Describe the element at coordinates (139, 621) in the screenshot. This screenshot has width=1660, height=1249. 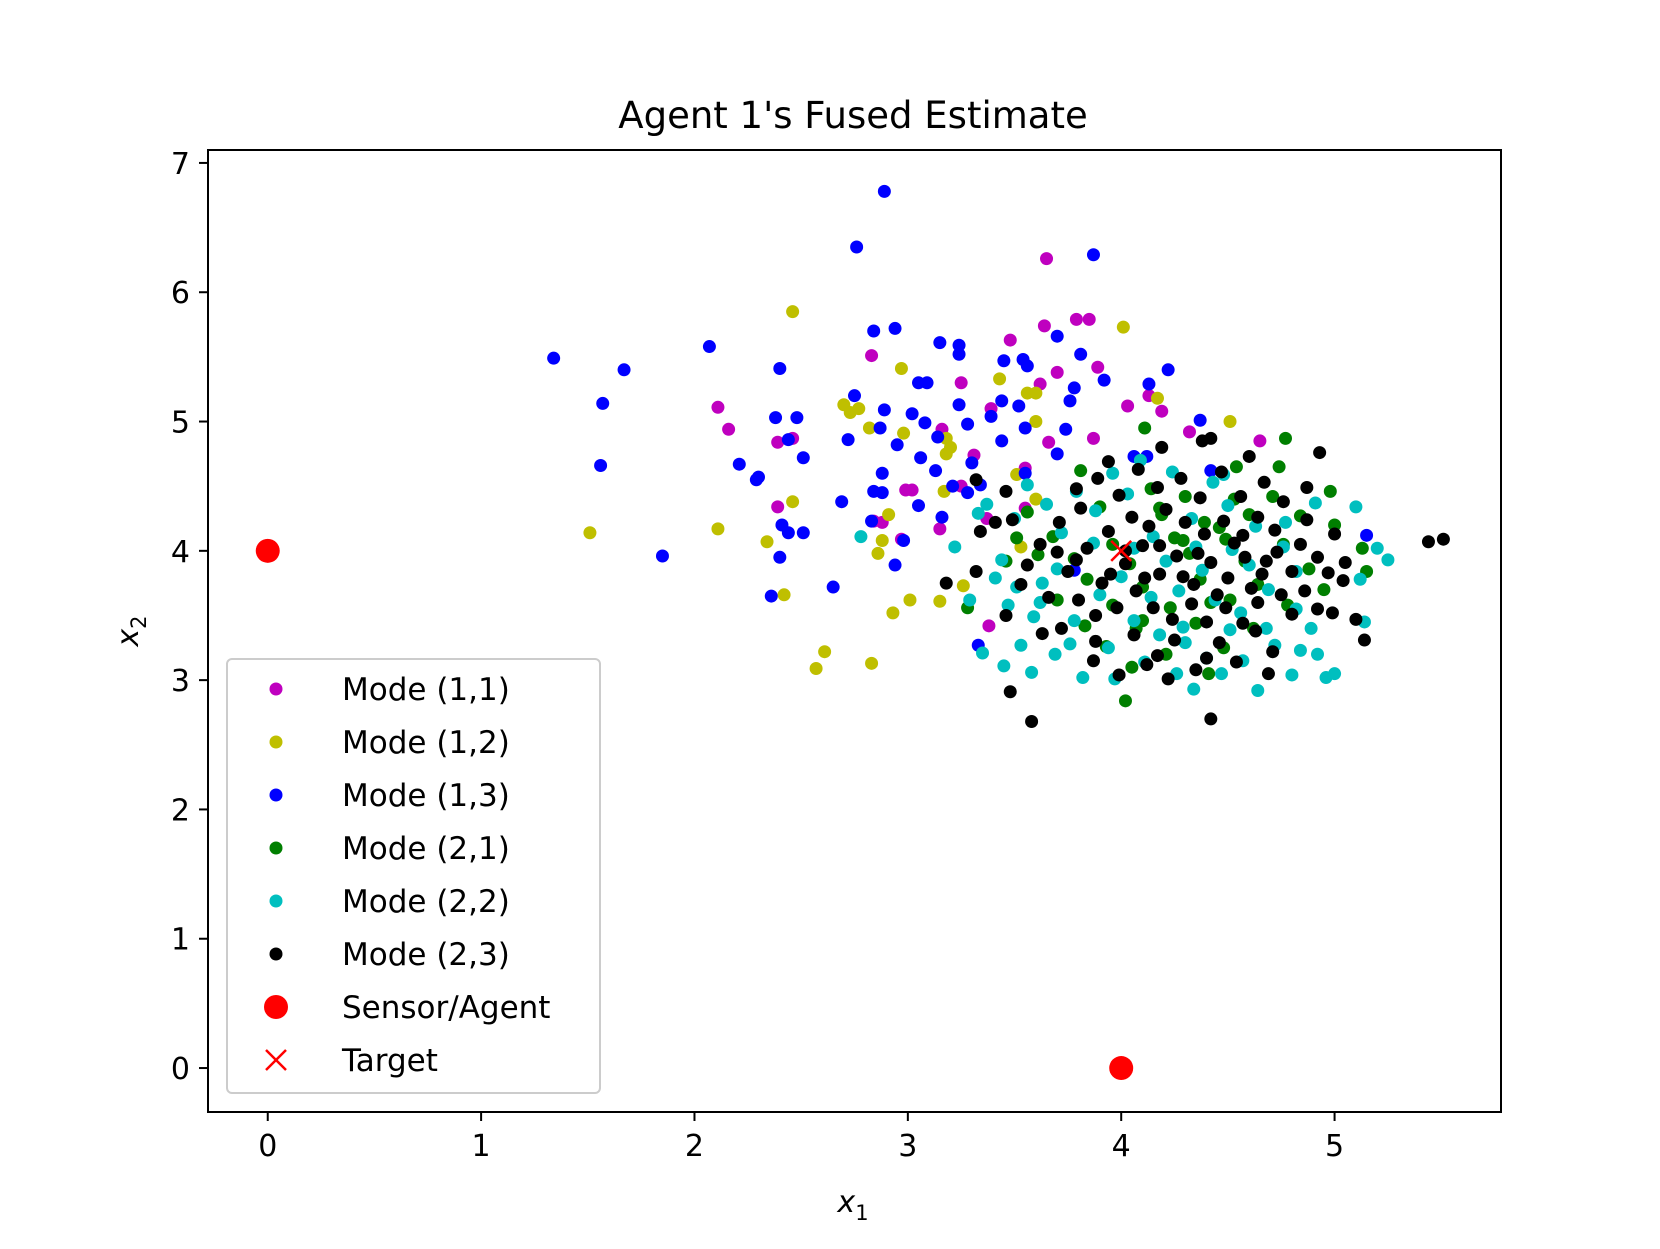
I see `y-axis-label-subscript: 2` at that location.